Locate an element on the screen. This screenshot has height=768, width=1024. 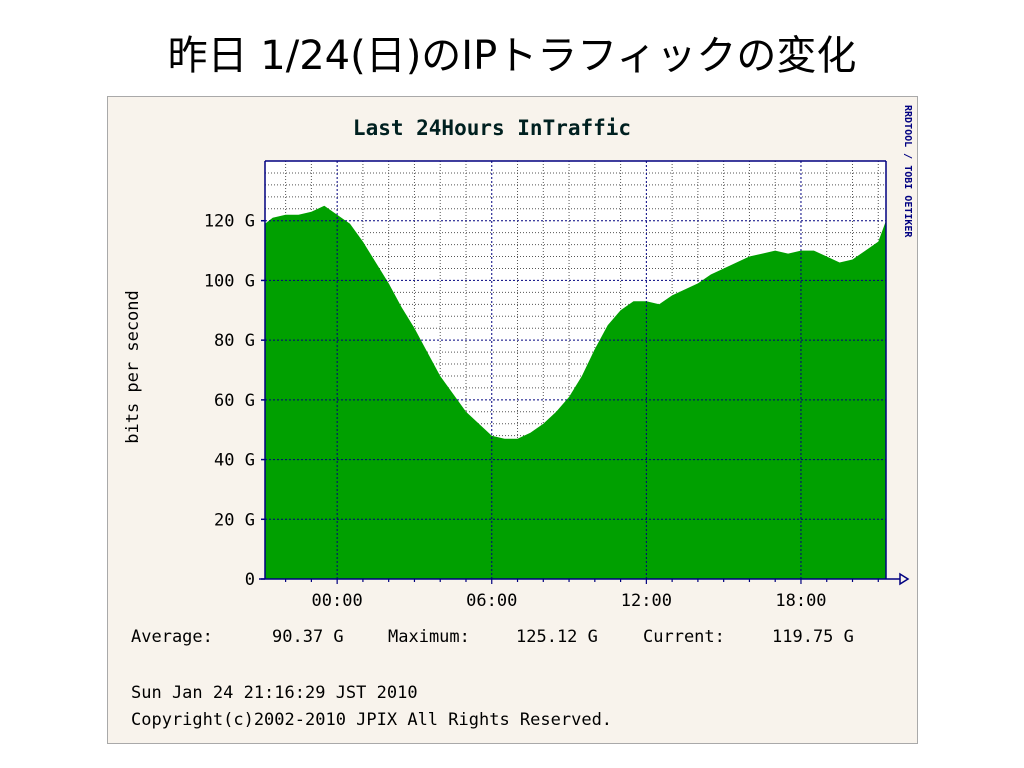
current-label: Current: is located at coordinates (684, 637).